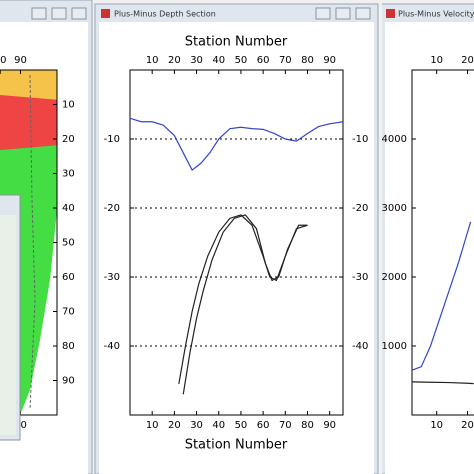 This screenshot has width=474, height=474. What do you see at coordinates (394, 139) in the screenshot?
I see `y-tick-label: 4000` at bounding box center [394, 139].